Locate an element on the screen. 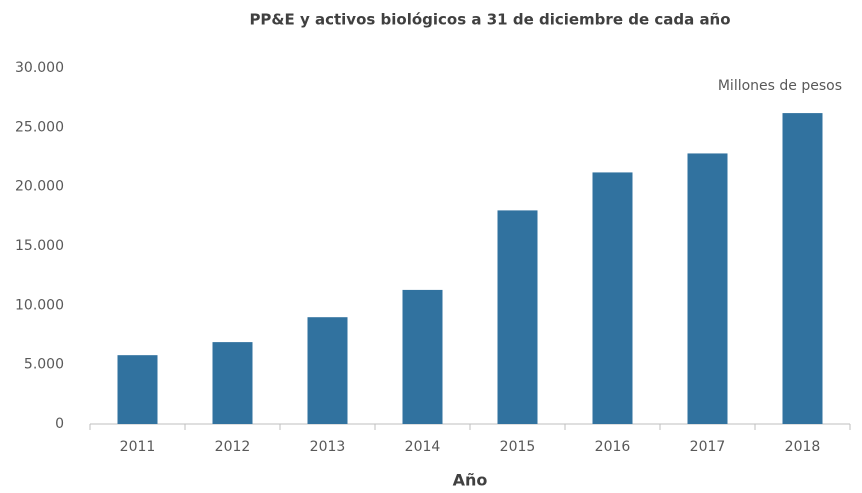 The height and width of the screenshot is (493, 862). x-tick-label: 2014 is located at coordinates (423, 447).